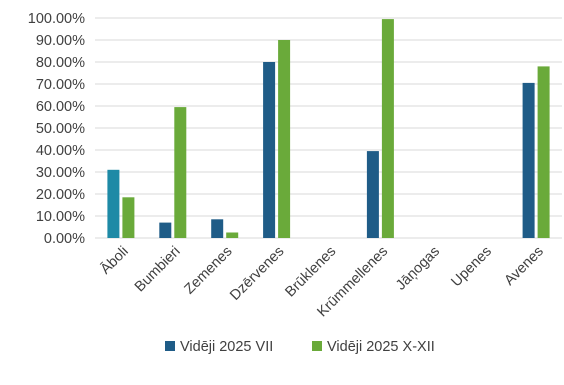 The height and width of the screenshot is (385, 564). I want to click on x-category-label: Bumbieri, so click(158, 270).